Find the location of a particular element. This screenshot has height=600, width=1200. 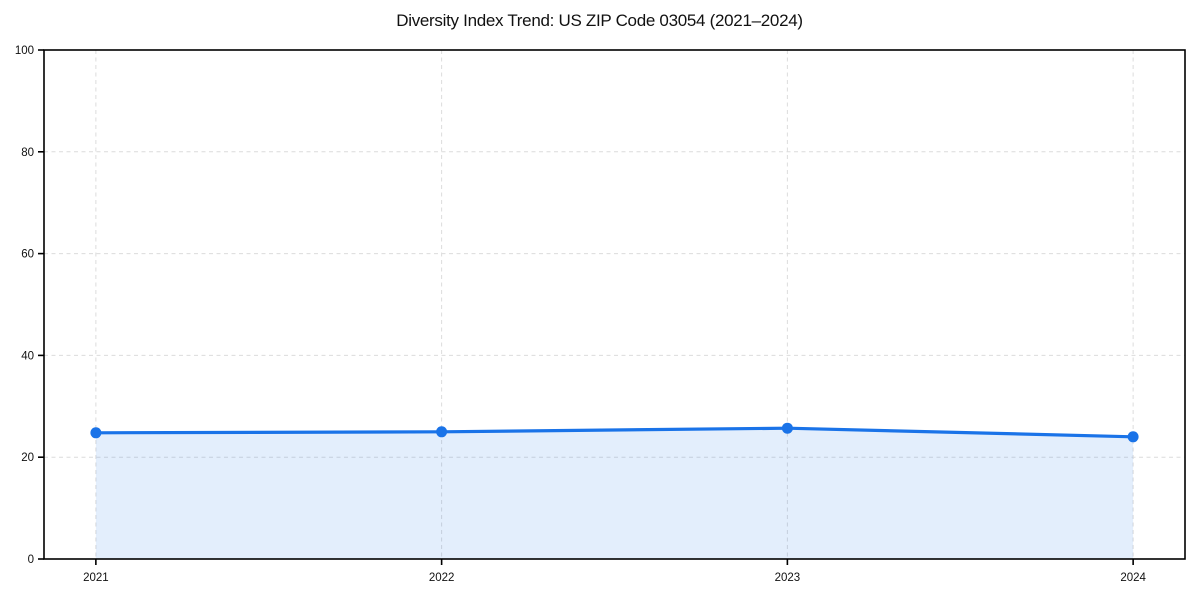

trend-line is located at coordinates (614, 432).